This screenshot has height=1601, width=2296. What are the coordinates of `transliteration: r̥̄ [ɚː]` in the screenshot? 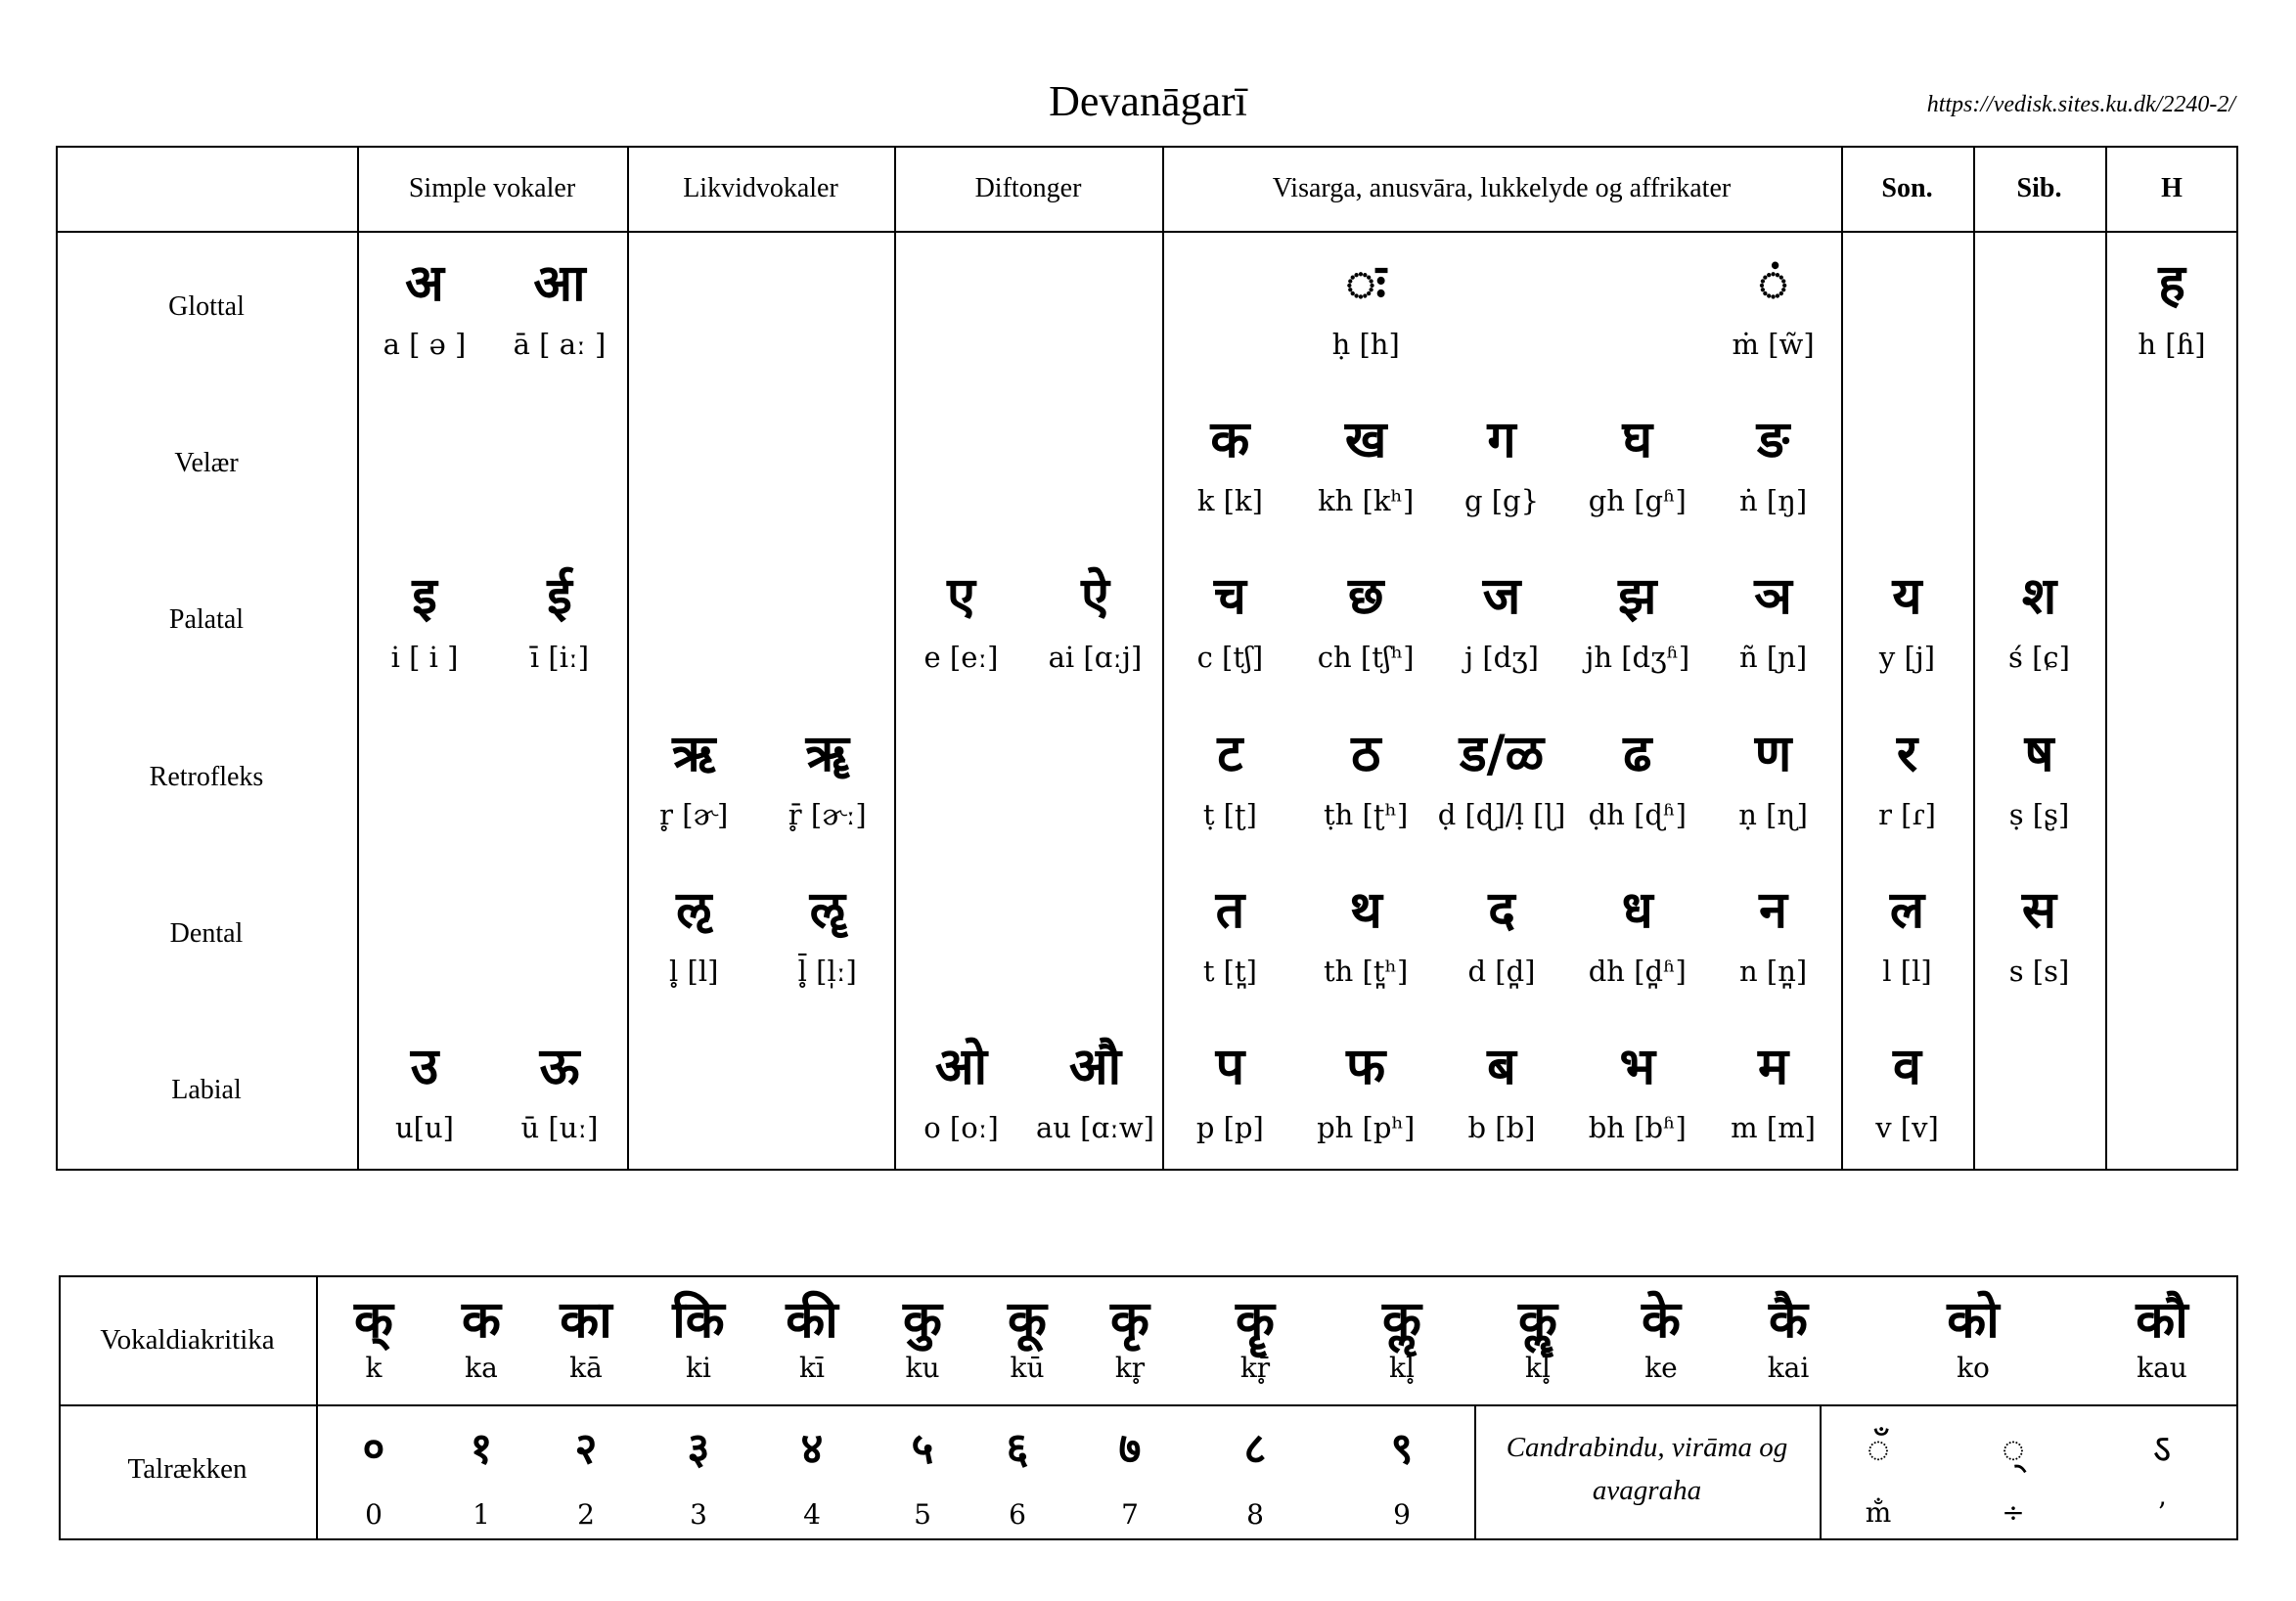 It's located at (828, 814).